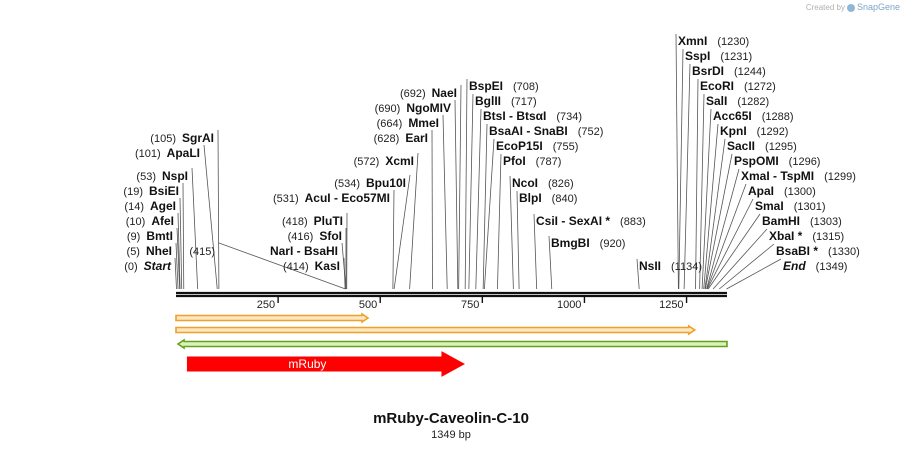  I want to click on cut-position: (1282), so click(753, 102).